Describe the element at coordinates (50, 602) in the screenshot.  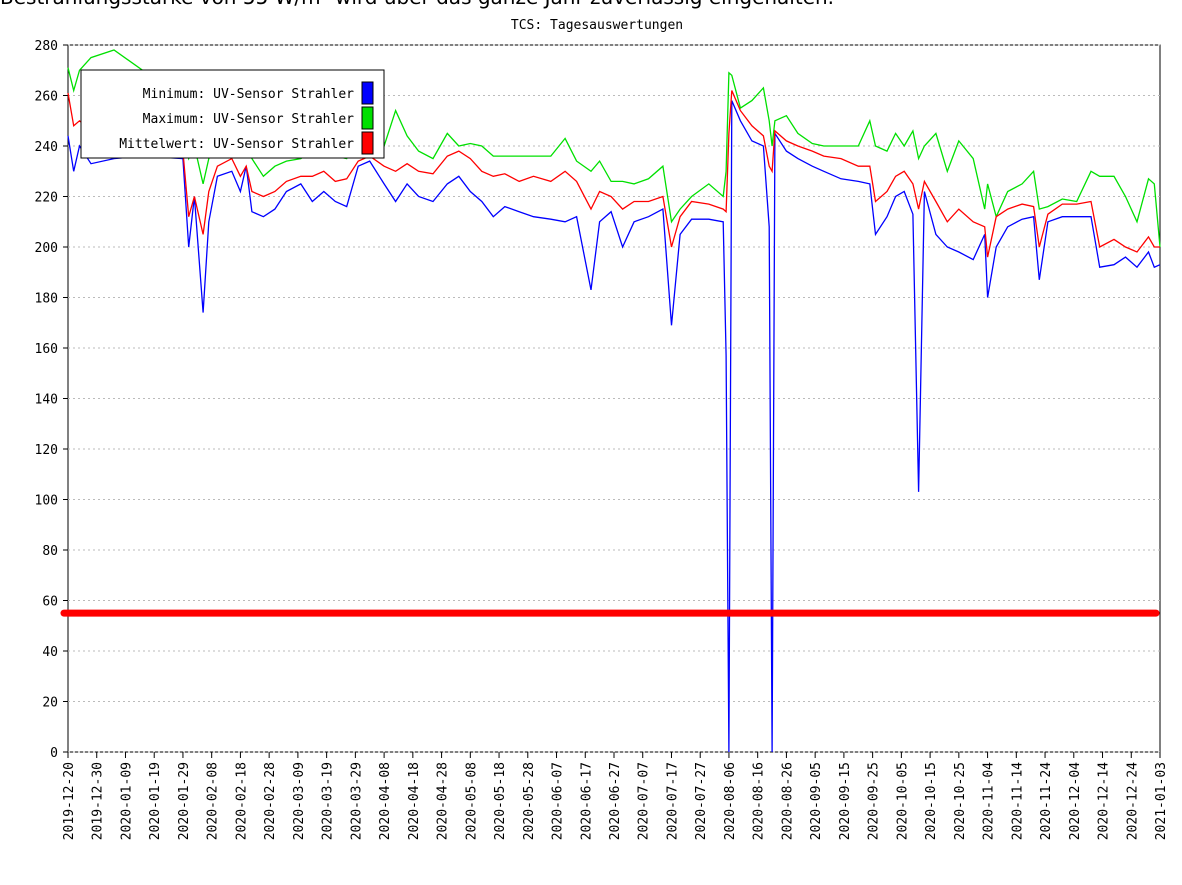
I see `y-tick-label: 60` at that location.